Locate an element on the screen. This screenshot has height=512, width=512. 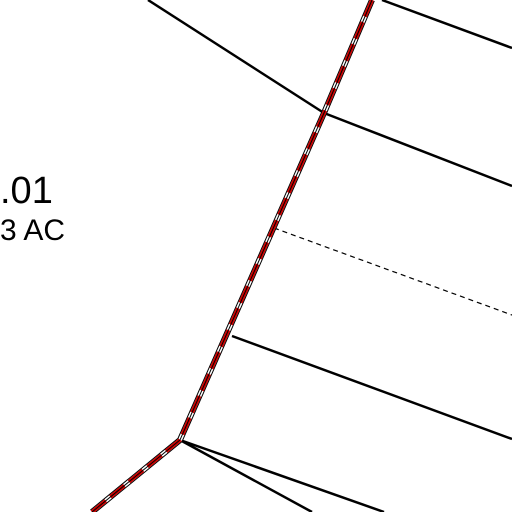
parcel-area: 3 AC is located at coordinates (32, 230).